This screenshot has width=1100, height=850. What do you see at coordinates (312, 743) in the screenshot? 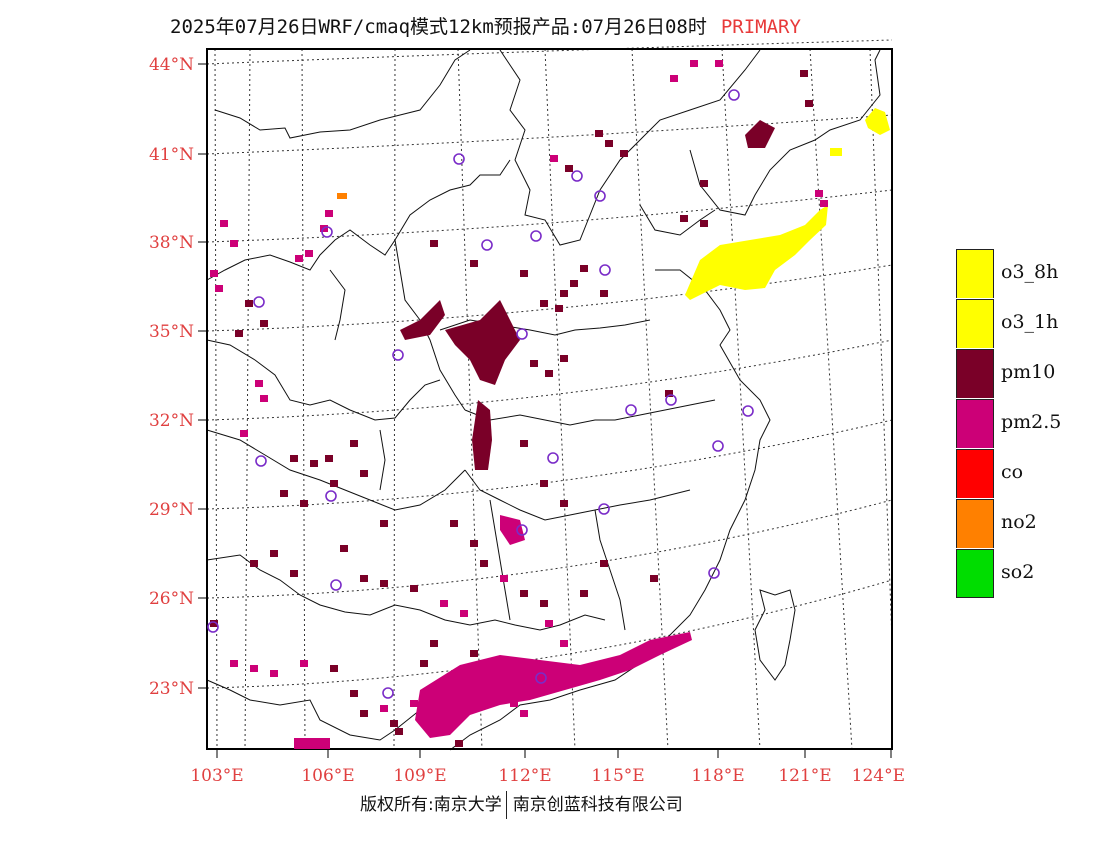
I see `pm25-area-bottom` at bounding box center [312, 743].